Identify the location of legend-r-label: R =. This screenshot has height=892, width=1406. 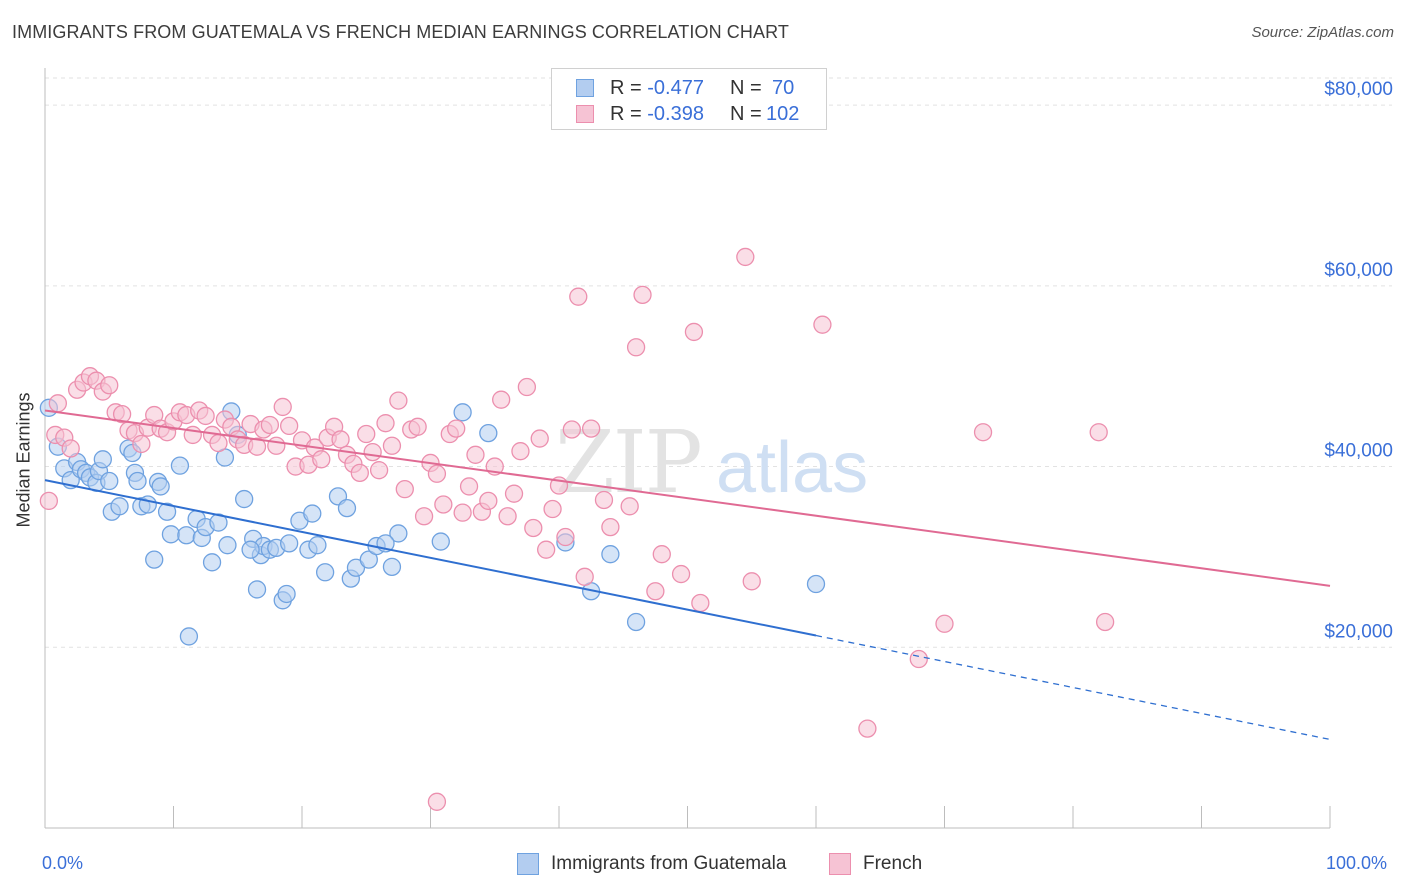
(629, 88).